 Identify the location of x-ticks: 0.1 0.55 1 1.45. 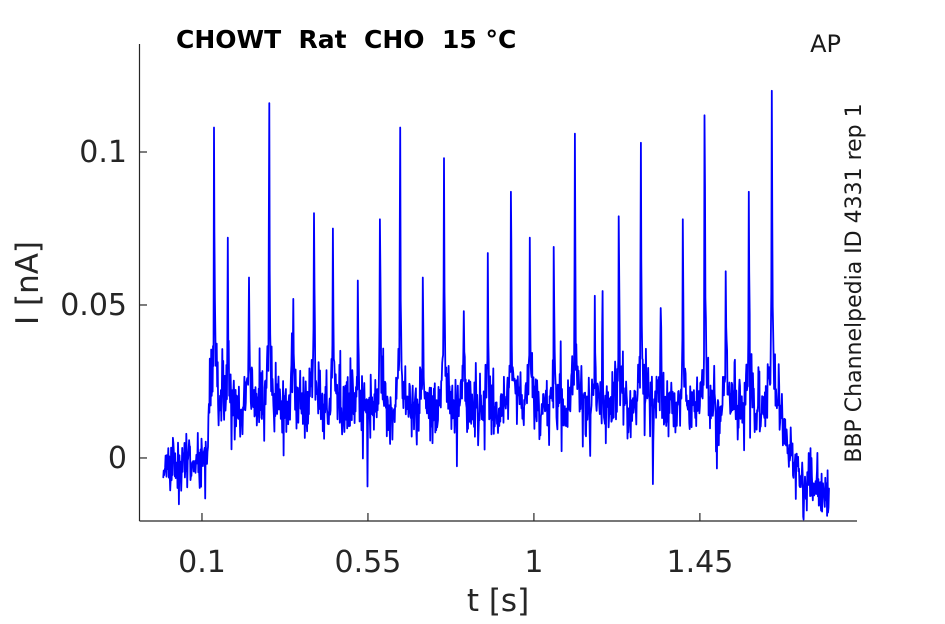
(455, 546).